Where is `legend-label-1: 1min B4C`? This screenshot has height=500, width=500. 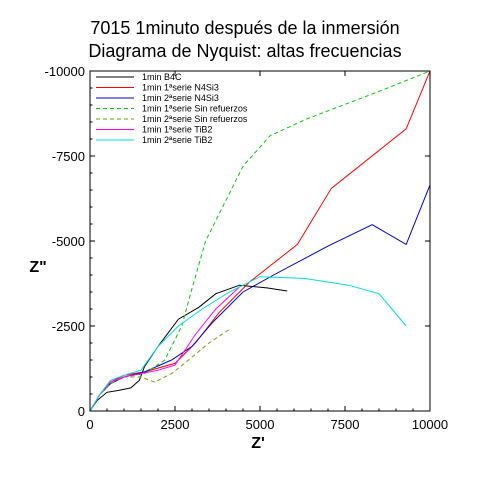 legend-label-1: 1min B4C is located at coordinates (162, 77).